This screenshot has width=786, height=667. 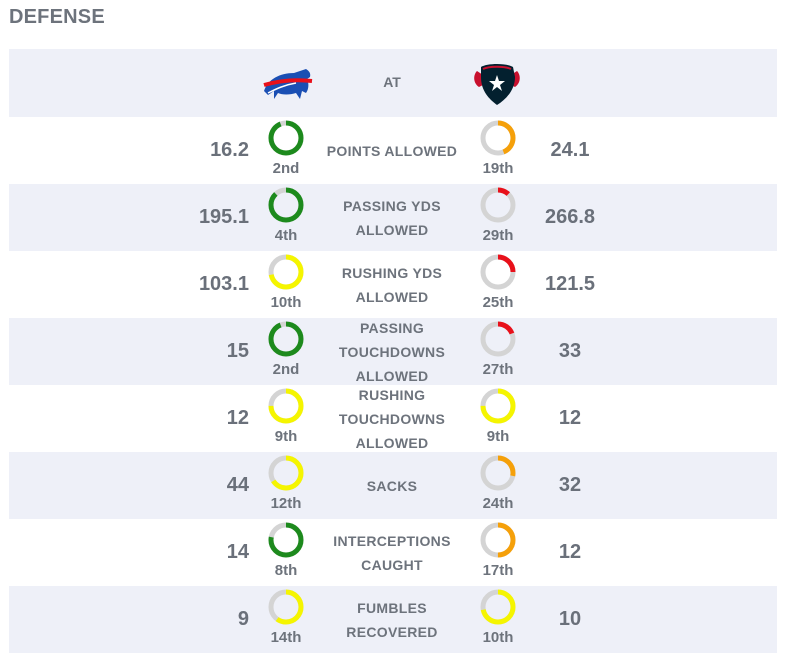 I want to click on bills-rank-text: 10th, so click(x=286, y=302).